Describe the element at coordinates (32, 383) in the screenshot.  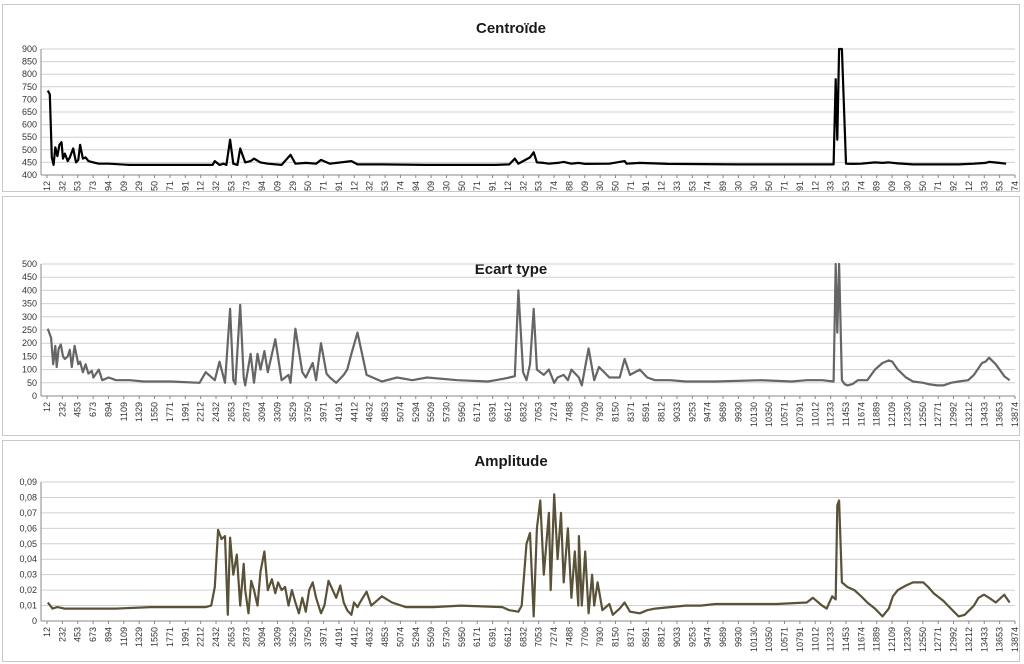
I see `y-tick-label: 50` at that location.